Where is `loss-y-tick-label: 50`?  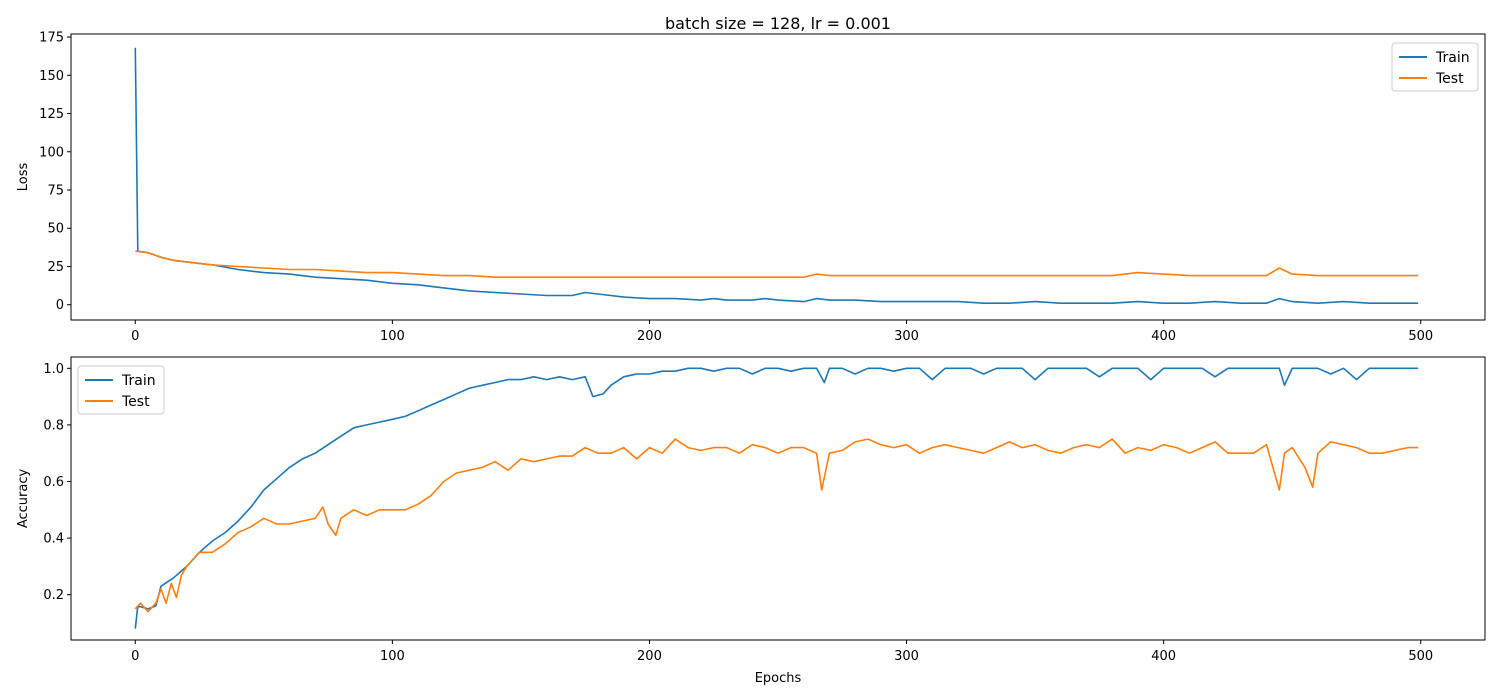
loss-y-tick-label: 50 is located at coordinates (55, 229).